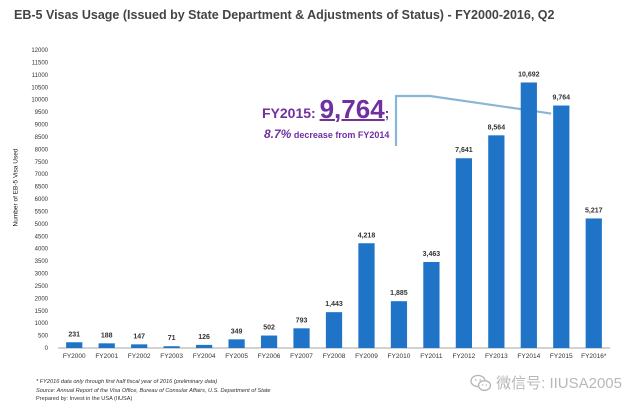 Image resolution: width=640 pixels, height=415 pixels. Describe the element at coordinates (42, 113) in the screenshot. I see `y-tick-label: 9500` at that location.